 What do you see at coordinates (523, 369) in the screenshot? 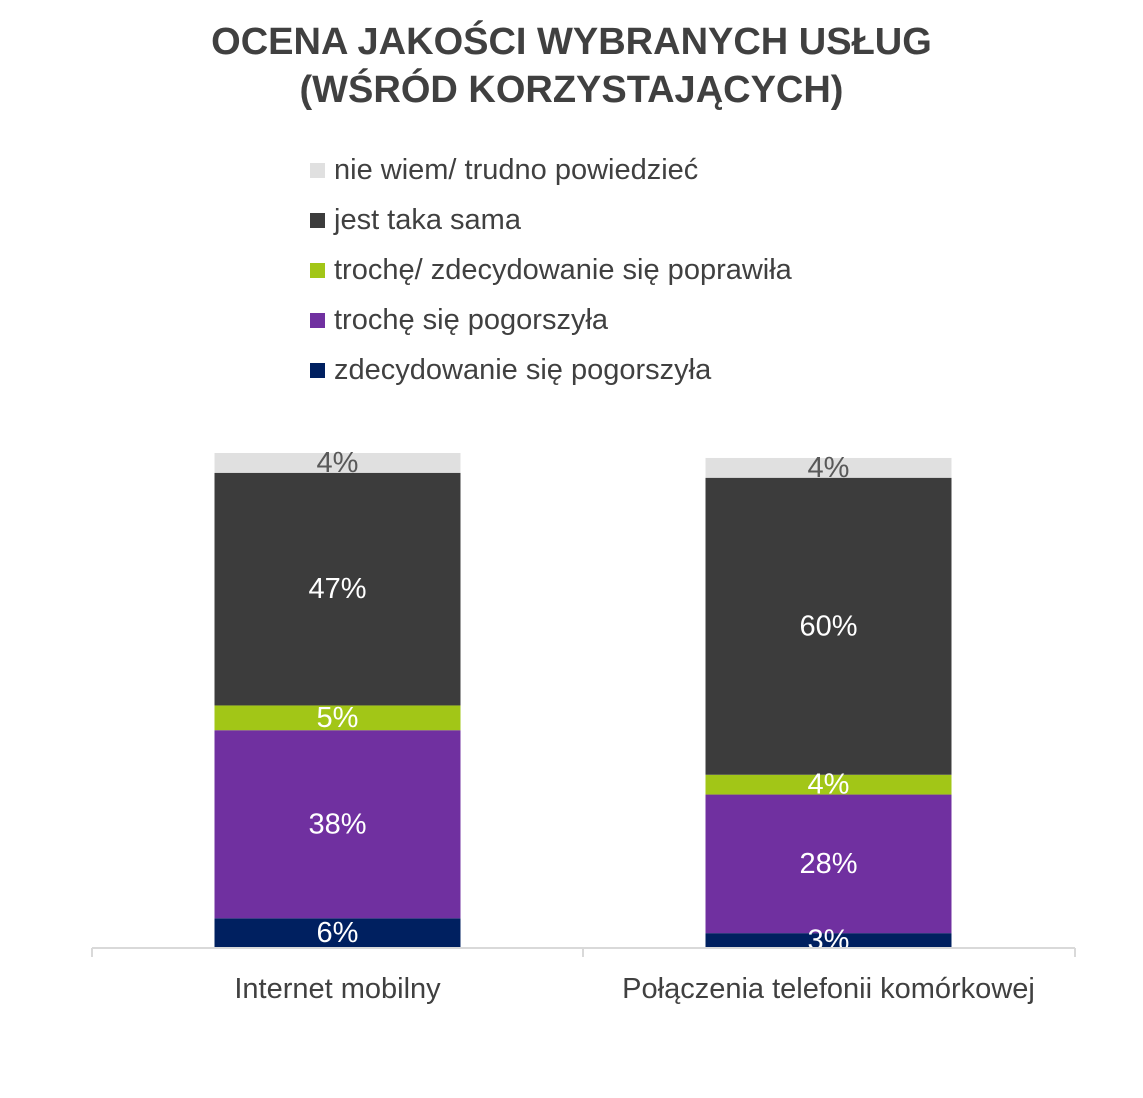
I see `legend-label: zdecydowanie się pogorszyła` at bounding box center [523, 369].